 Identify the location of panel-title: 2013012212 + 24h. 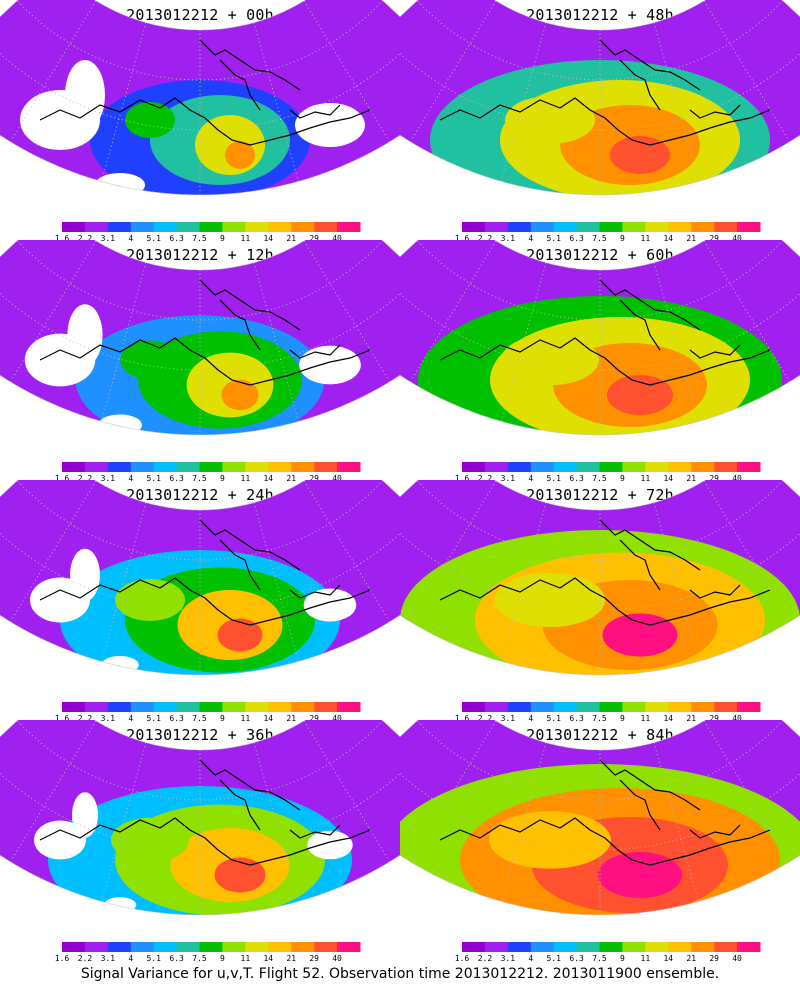
(200, 495).